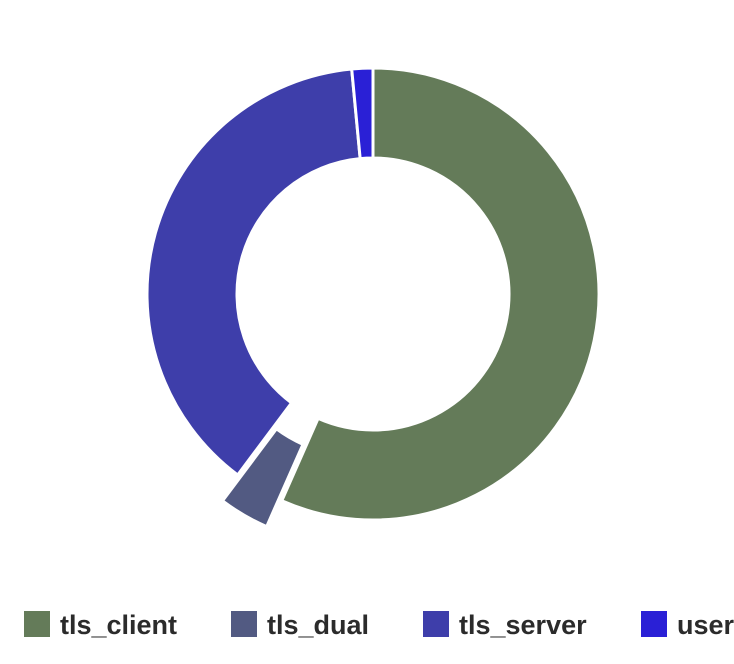 The image size is (734, 664). Describe the element at coordinates (37, 624) in the screenshot. I see `legend-swatch-tls-client` at that location.